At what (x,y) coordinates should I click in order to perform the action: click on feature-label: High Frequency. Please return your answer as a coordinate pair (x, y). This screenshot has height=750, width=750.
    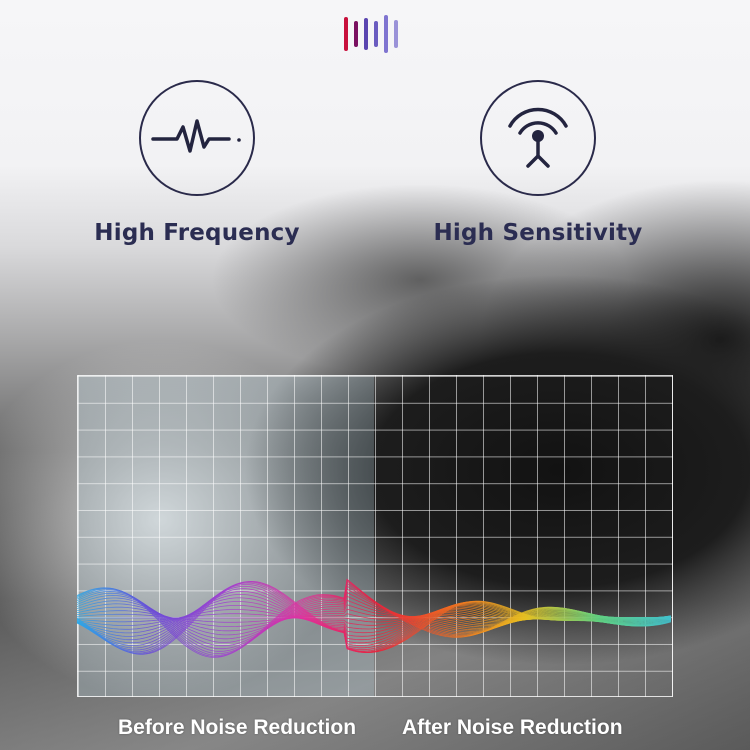
    Looking at the image, I should click on (197, 233).